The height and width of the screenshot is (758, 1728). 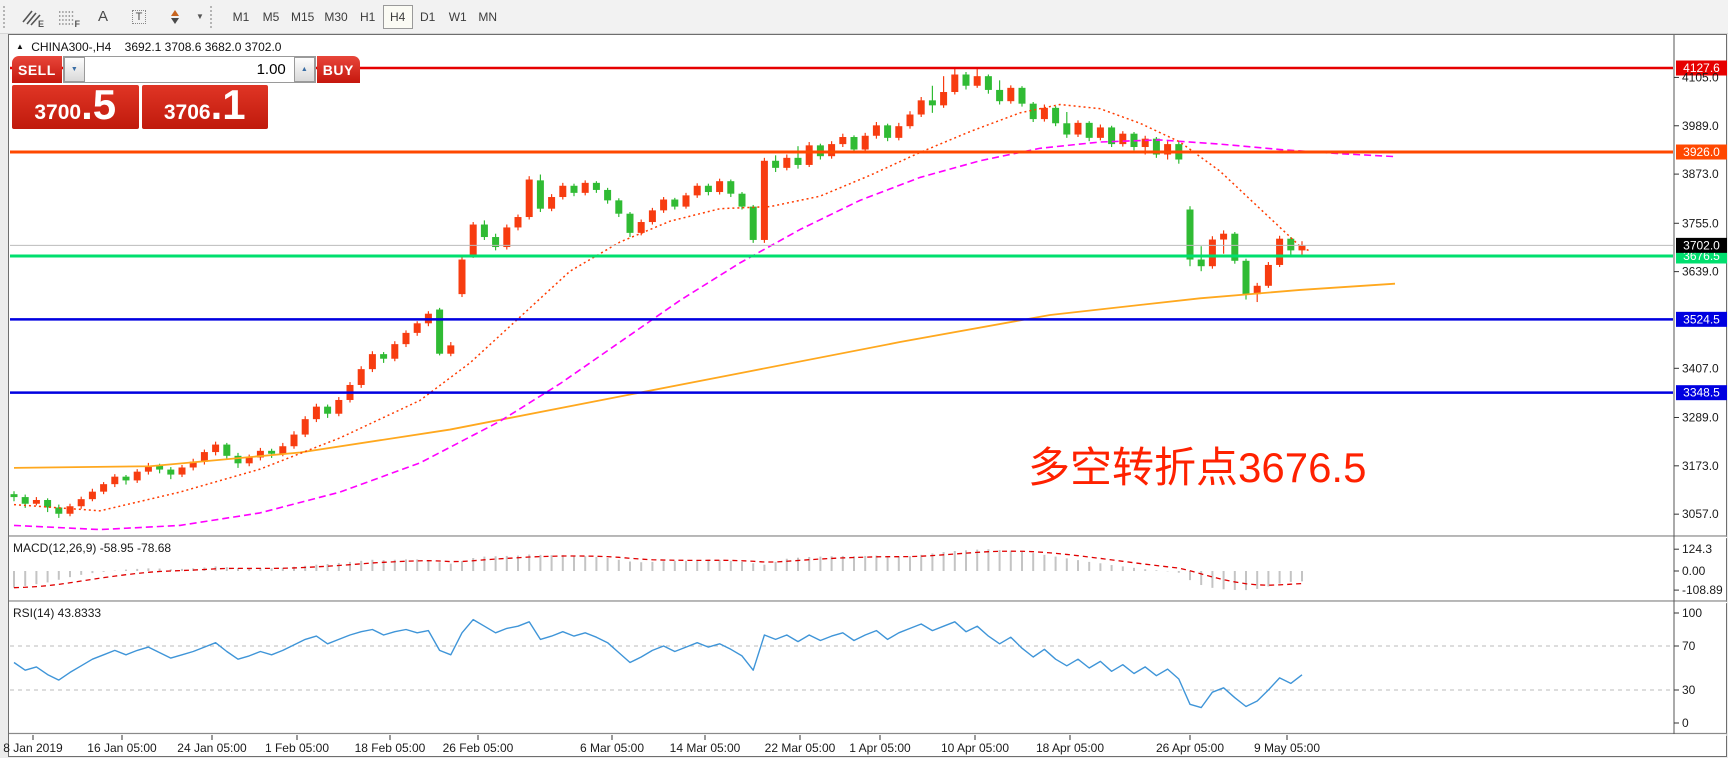 I want to click on timeframe-button-m1: M1, so click(x=241, y=17).